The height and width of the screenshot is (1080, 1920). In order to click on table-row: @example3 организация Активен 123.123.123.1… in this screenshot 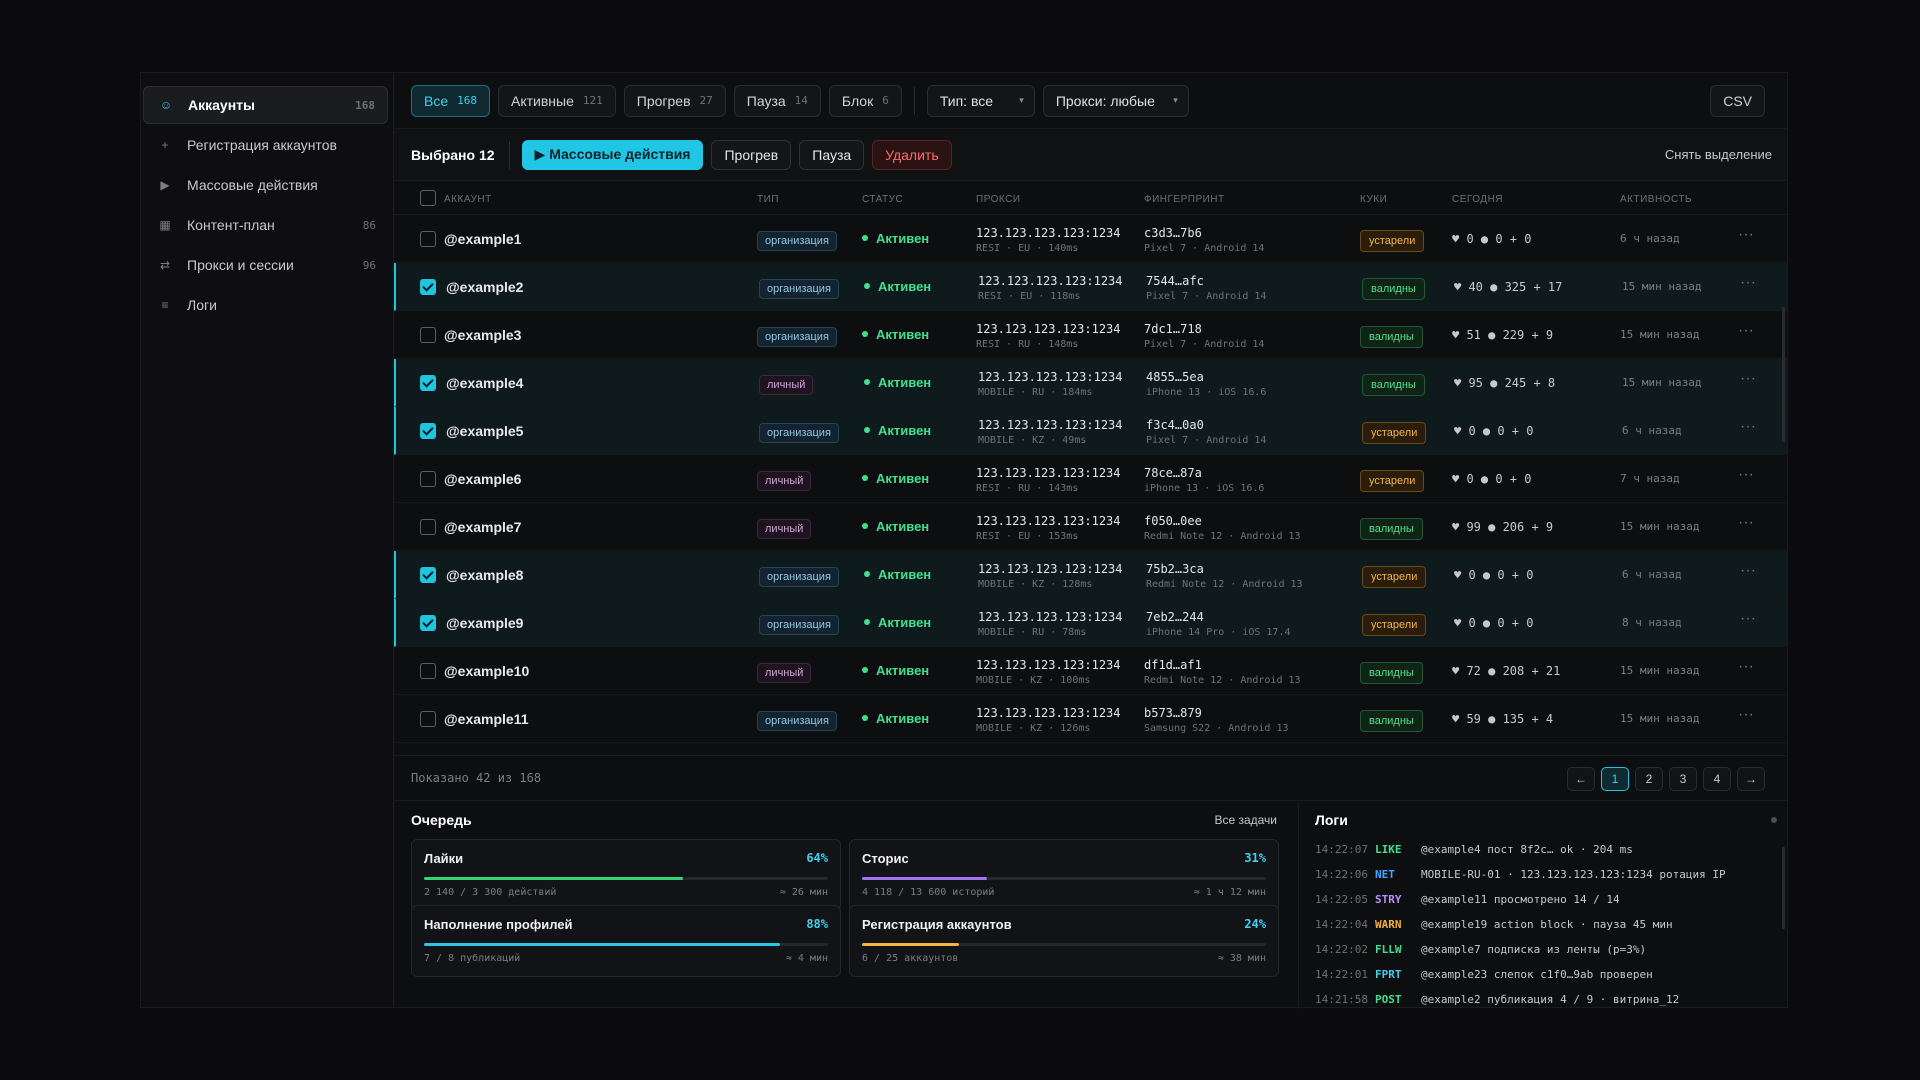, I will do `click(1090, 335)`.